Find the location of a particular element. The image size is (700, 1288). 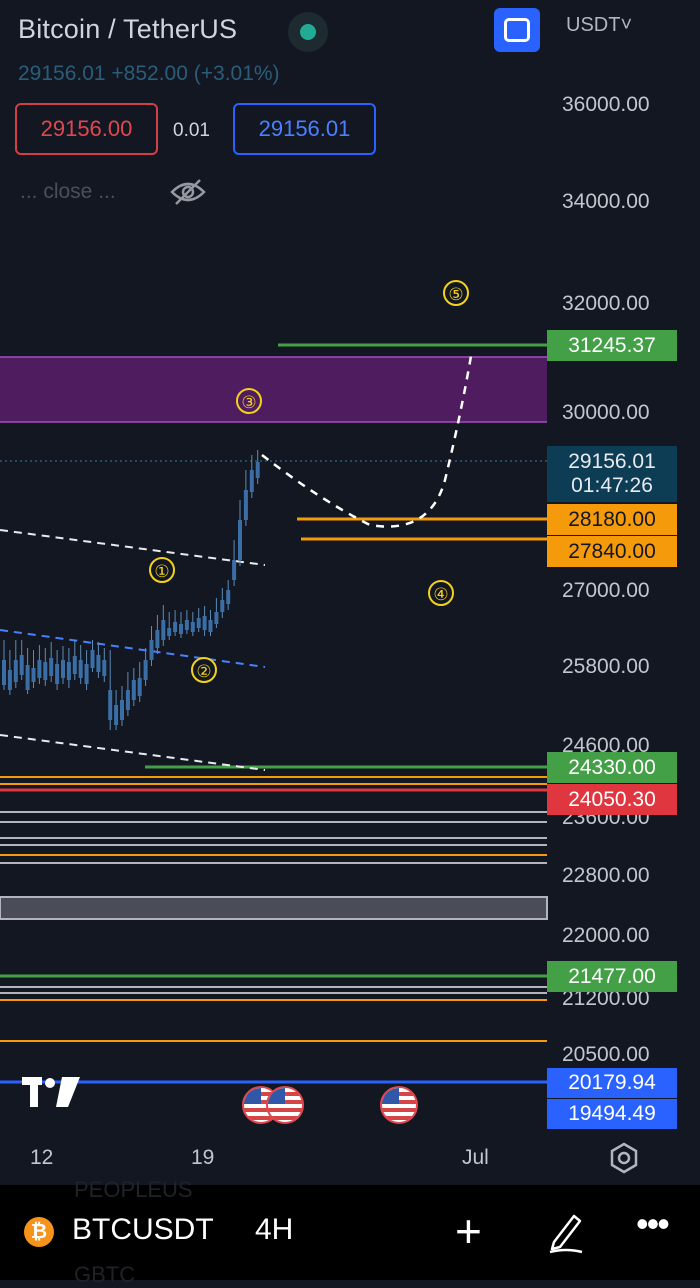

price-tag-27840: 27840.00 is located at coordinates (612, 551).